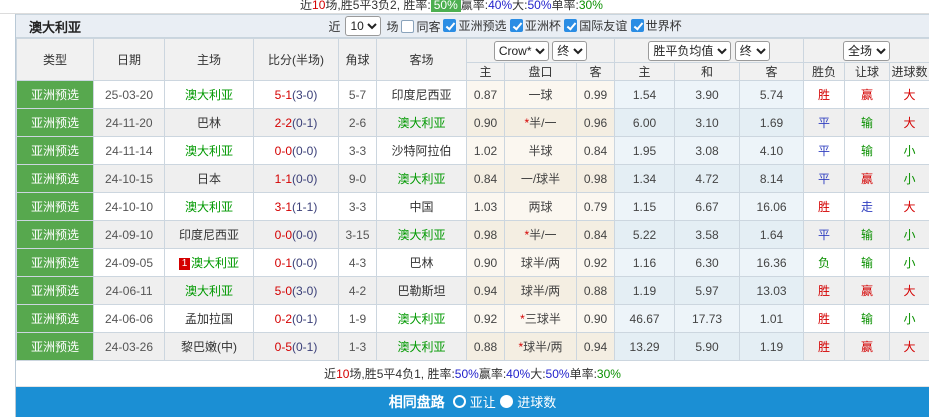 This screenshot has width=929, height=417. What do you see at coordinates (540, 179) in the screenshot?
I see `ah-line: 一/球半` at bounding box center [540, 179].